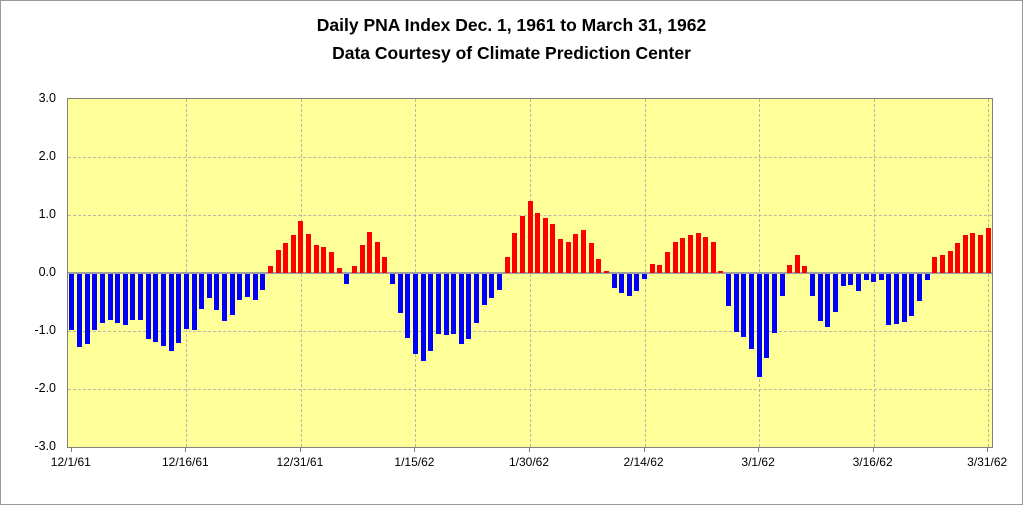  I want to click on y-axis-label: 2.0, so click(47, 156).